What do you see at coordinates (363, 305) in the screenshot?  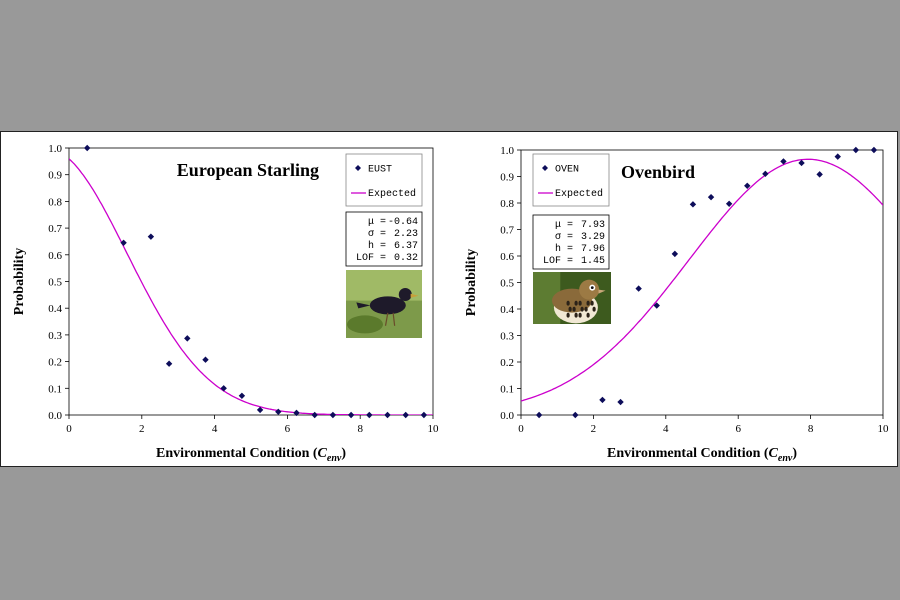 I see `bird-tail` at bounding box center [363, 305].